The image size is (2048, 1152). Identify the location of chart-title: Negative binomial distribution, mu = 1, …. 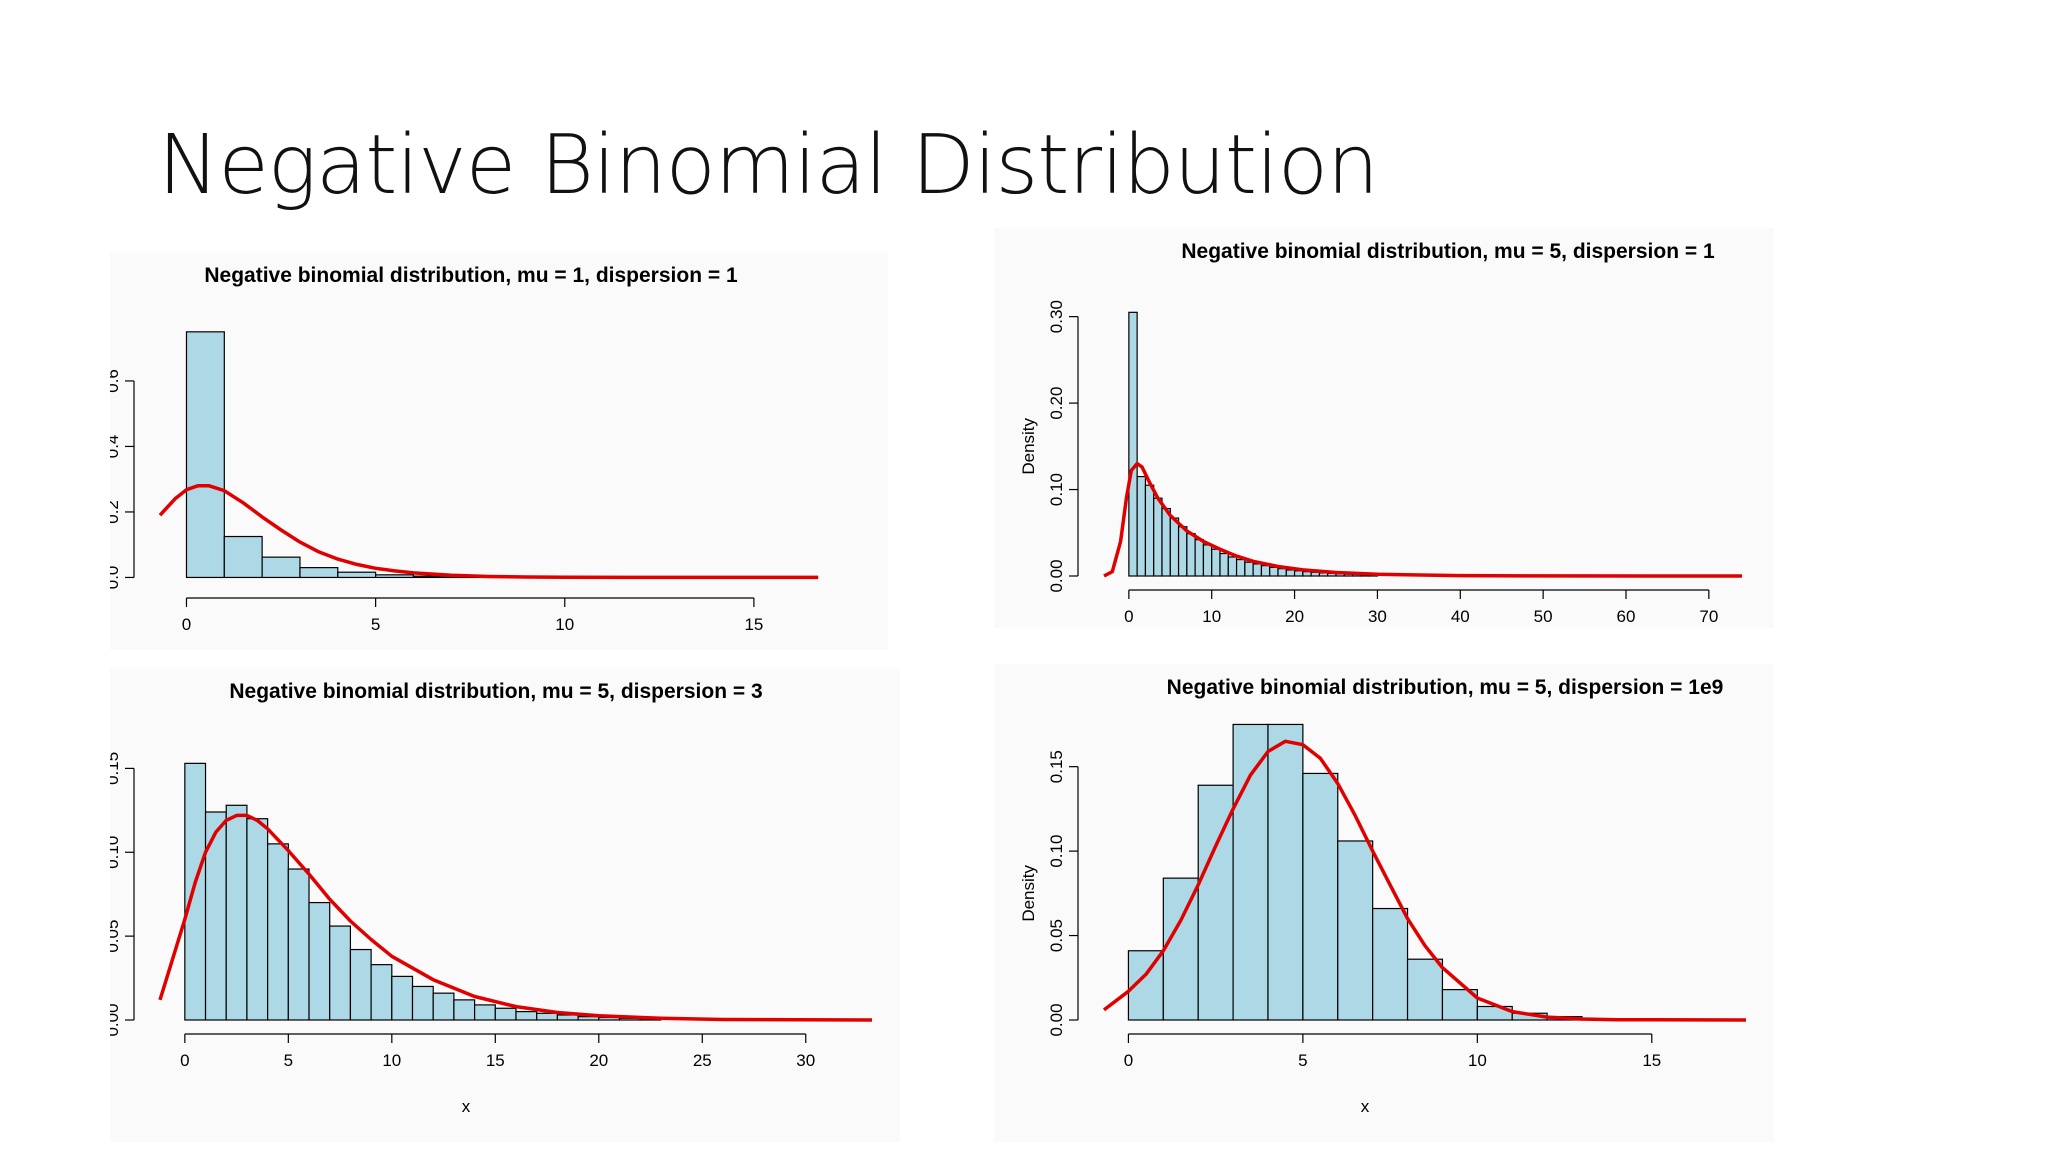
(471, 275).